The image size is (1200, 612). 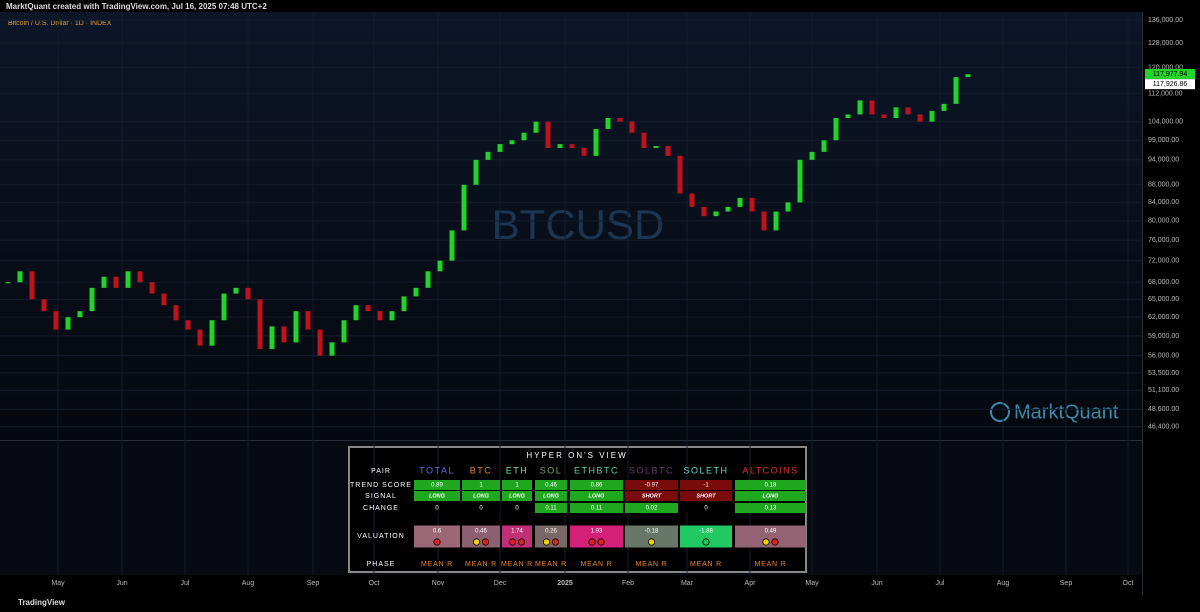 What do you see at coordinates (437, 532) in the screenshot?
I see `valuation: 0.6` at bounding box center [437, 532].